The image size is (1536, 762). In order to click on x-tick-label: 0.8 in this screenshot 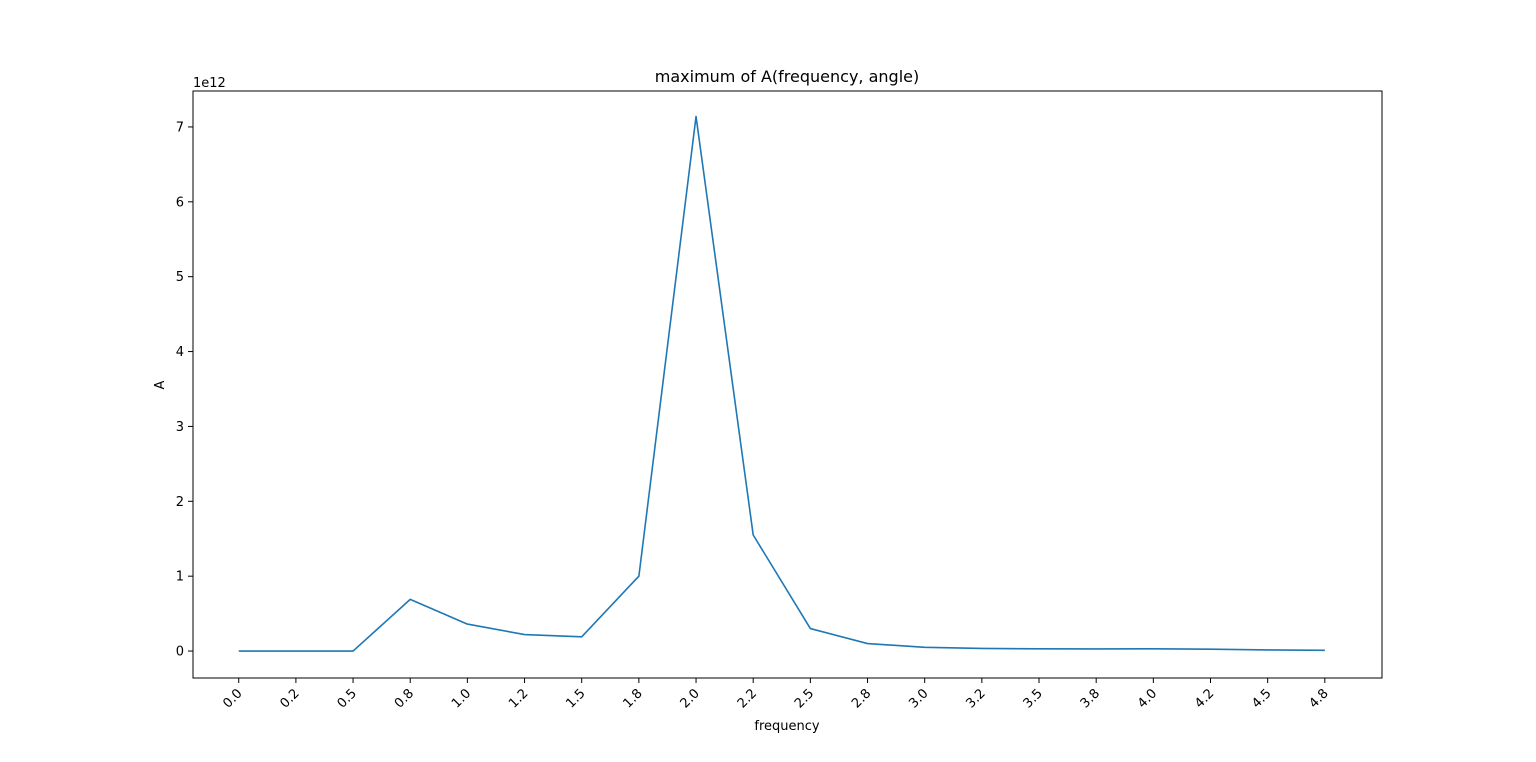, I will do `click(404, 698)`.